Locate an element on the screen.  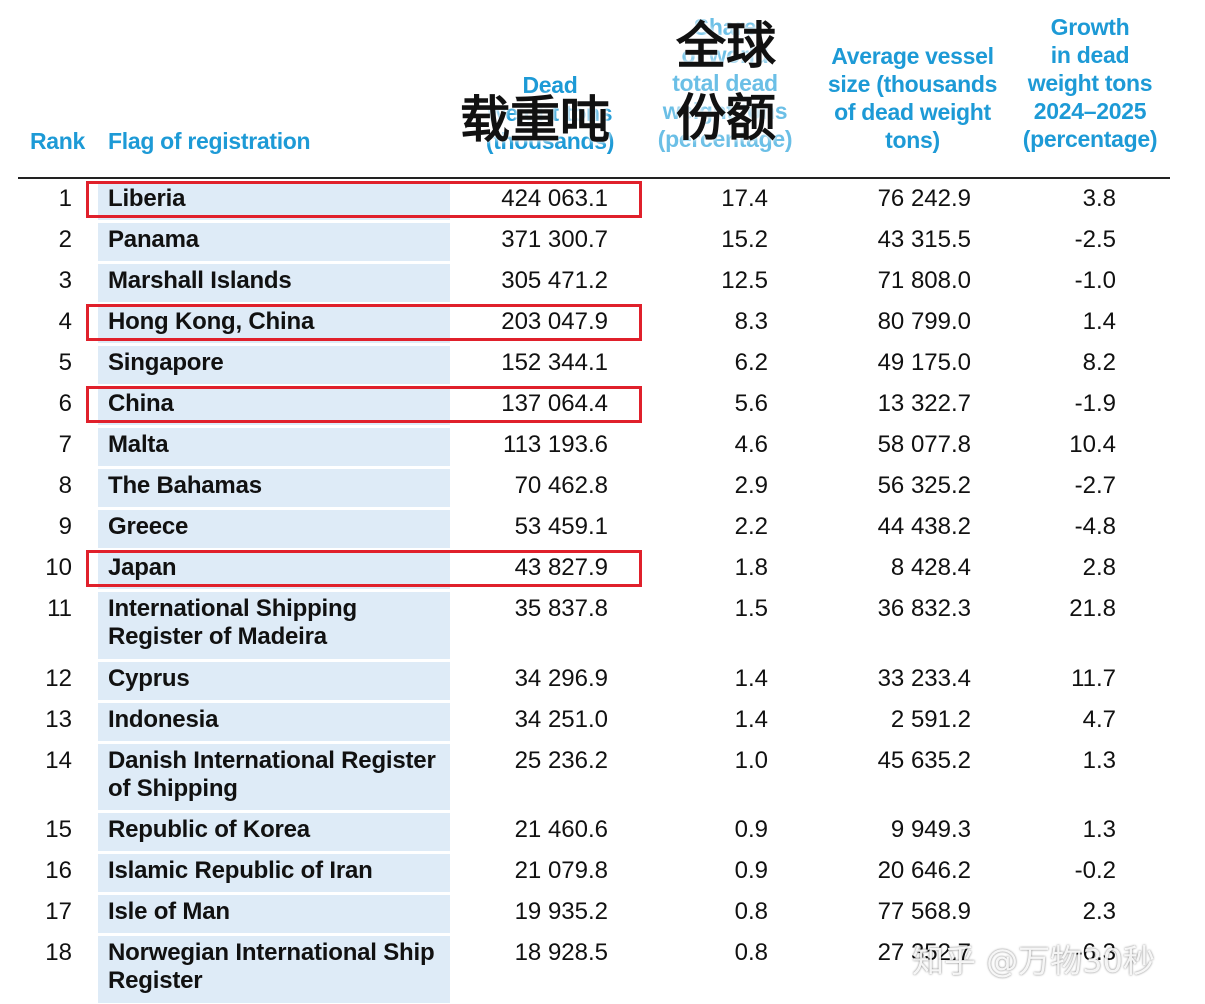
flag-name-line: Norwegian International Ship is located at coordinates (271, 952).